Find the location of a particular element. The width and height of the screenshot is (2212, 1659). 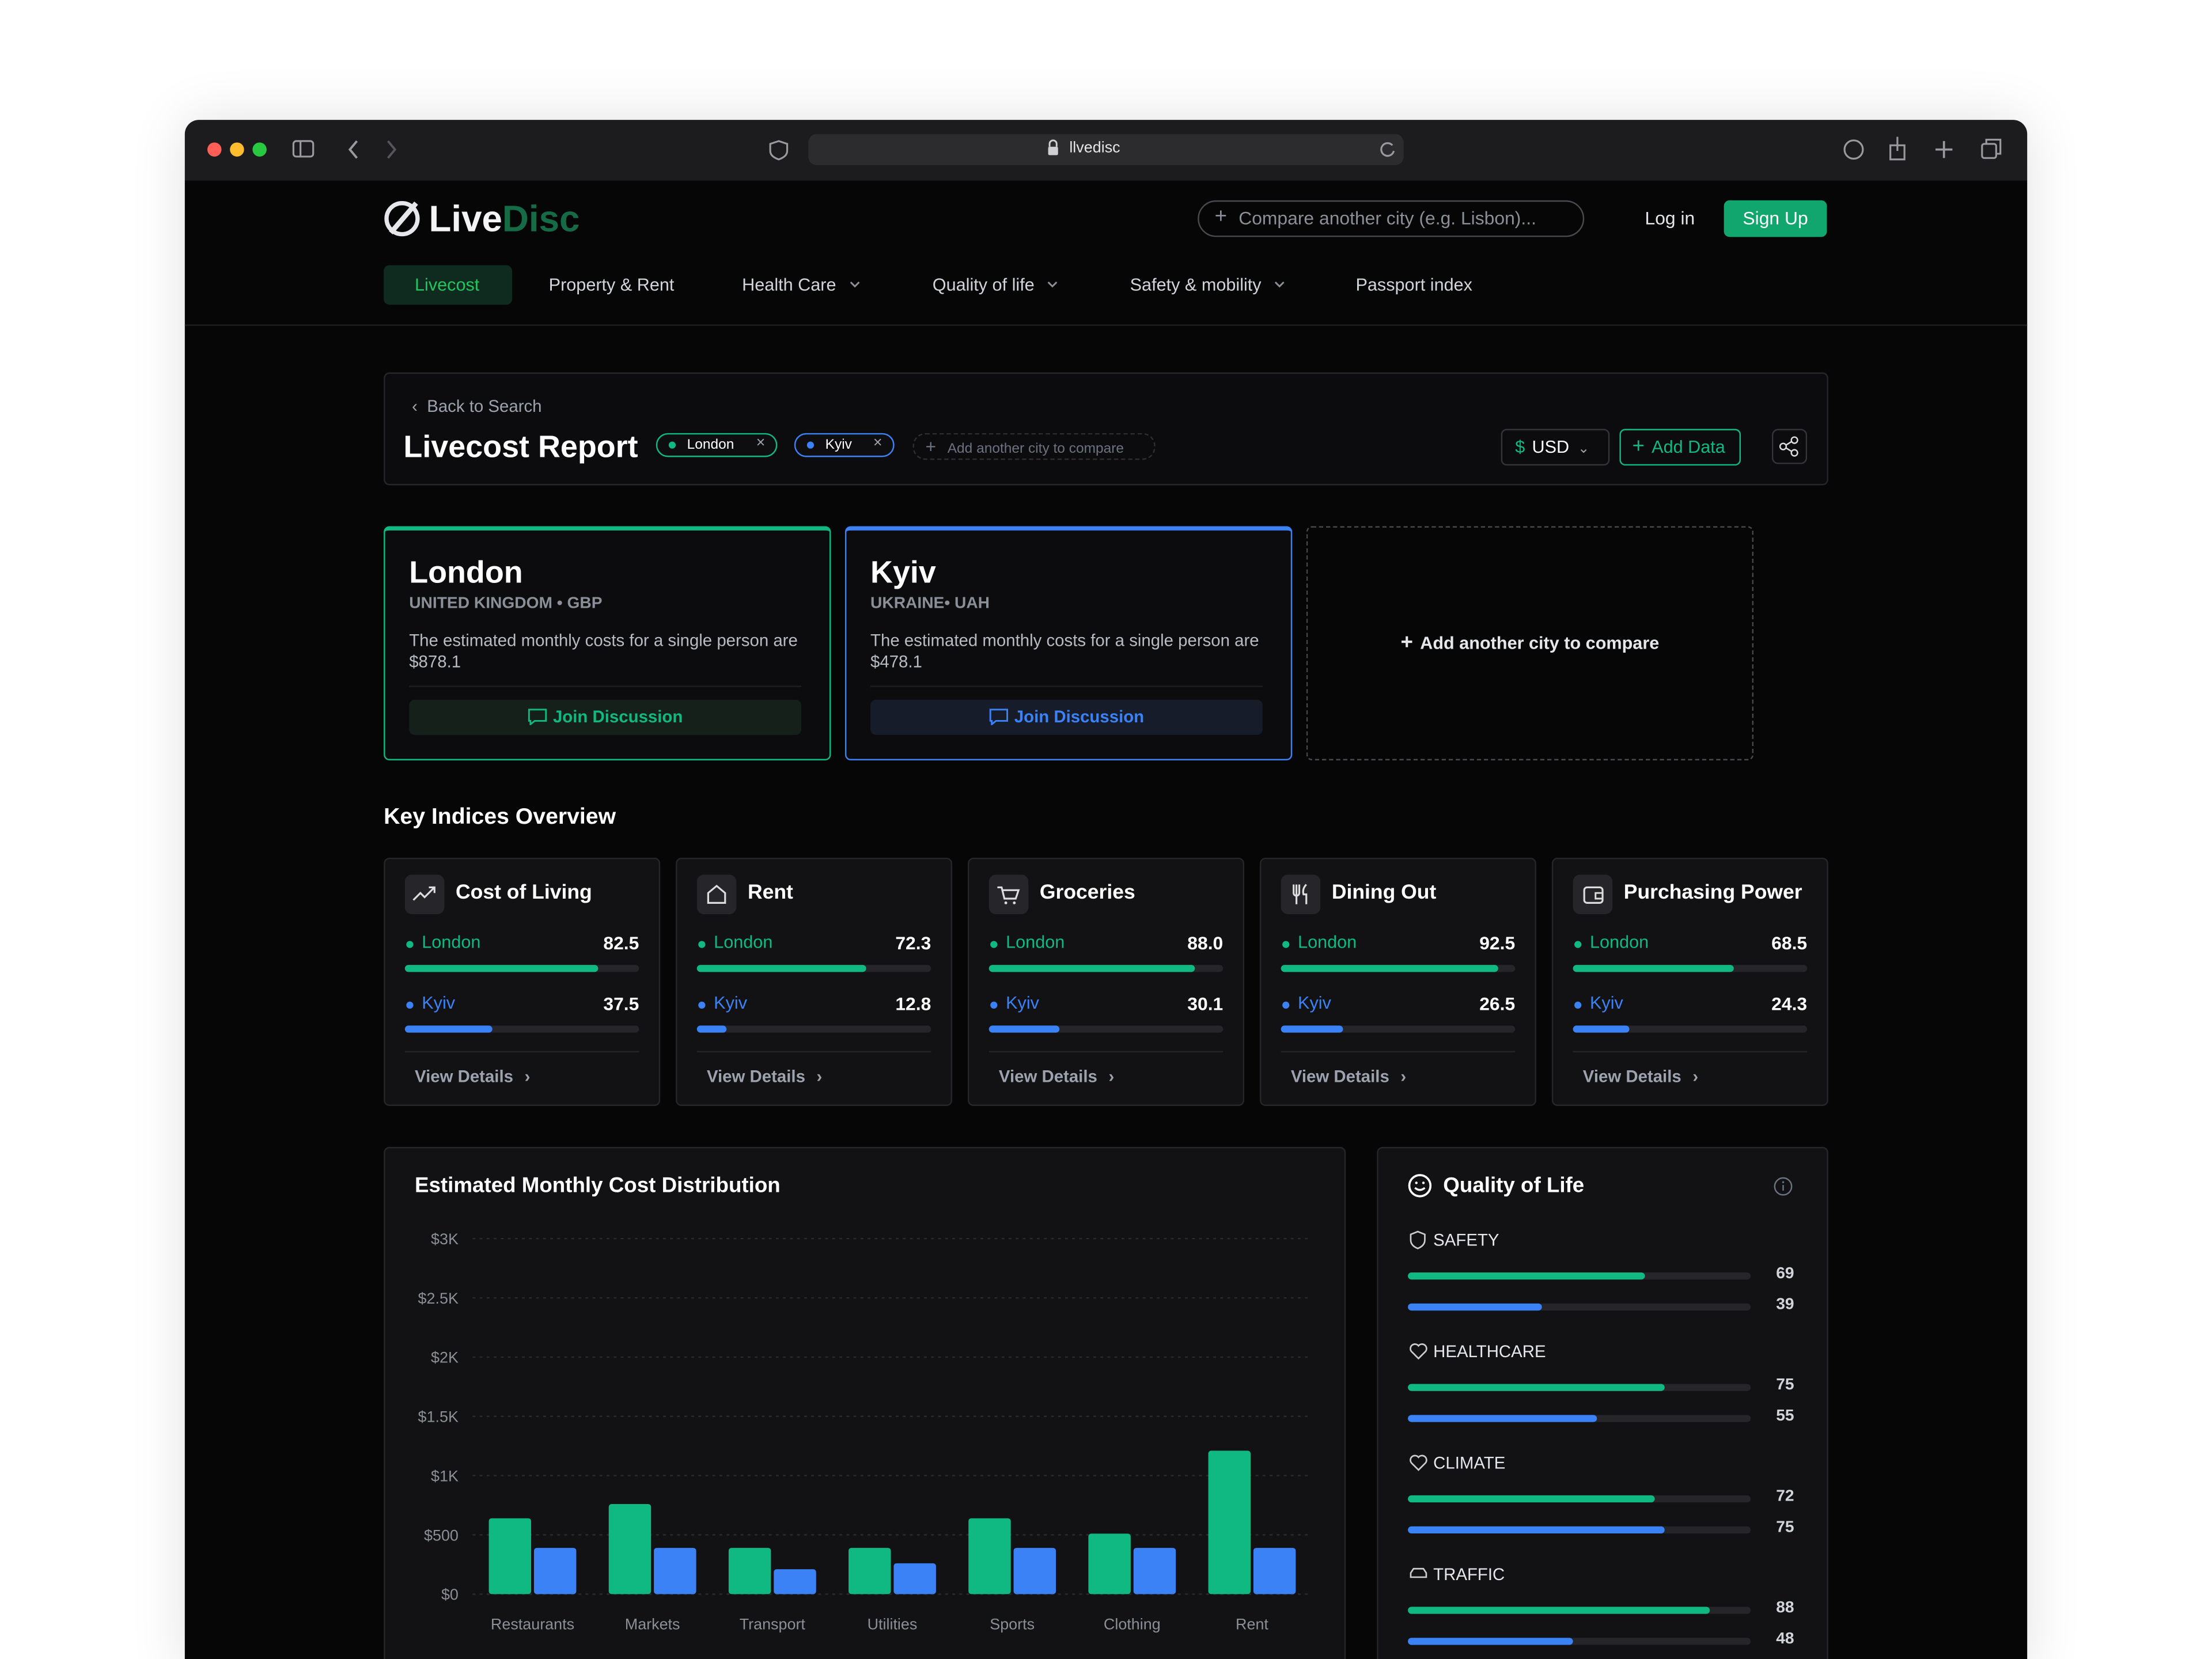

add-chip: + Add another city to compare is located at coordinates (1034, 446).